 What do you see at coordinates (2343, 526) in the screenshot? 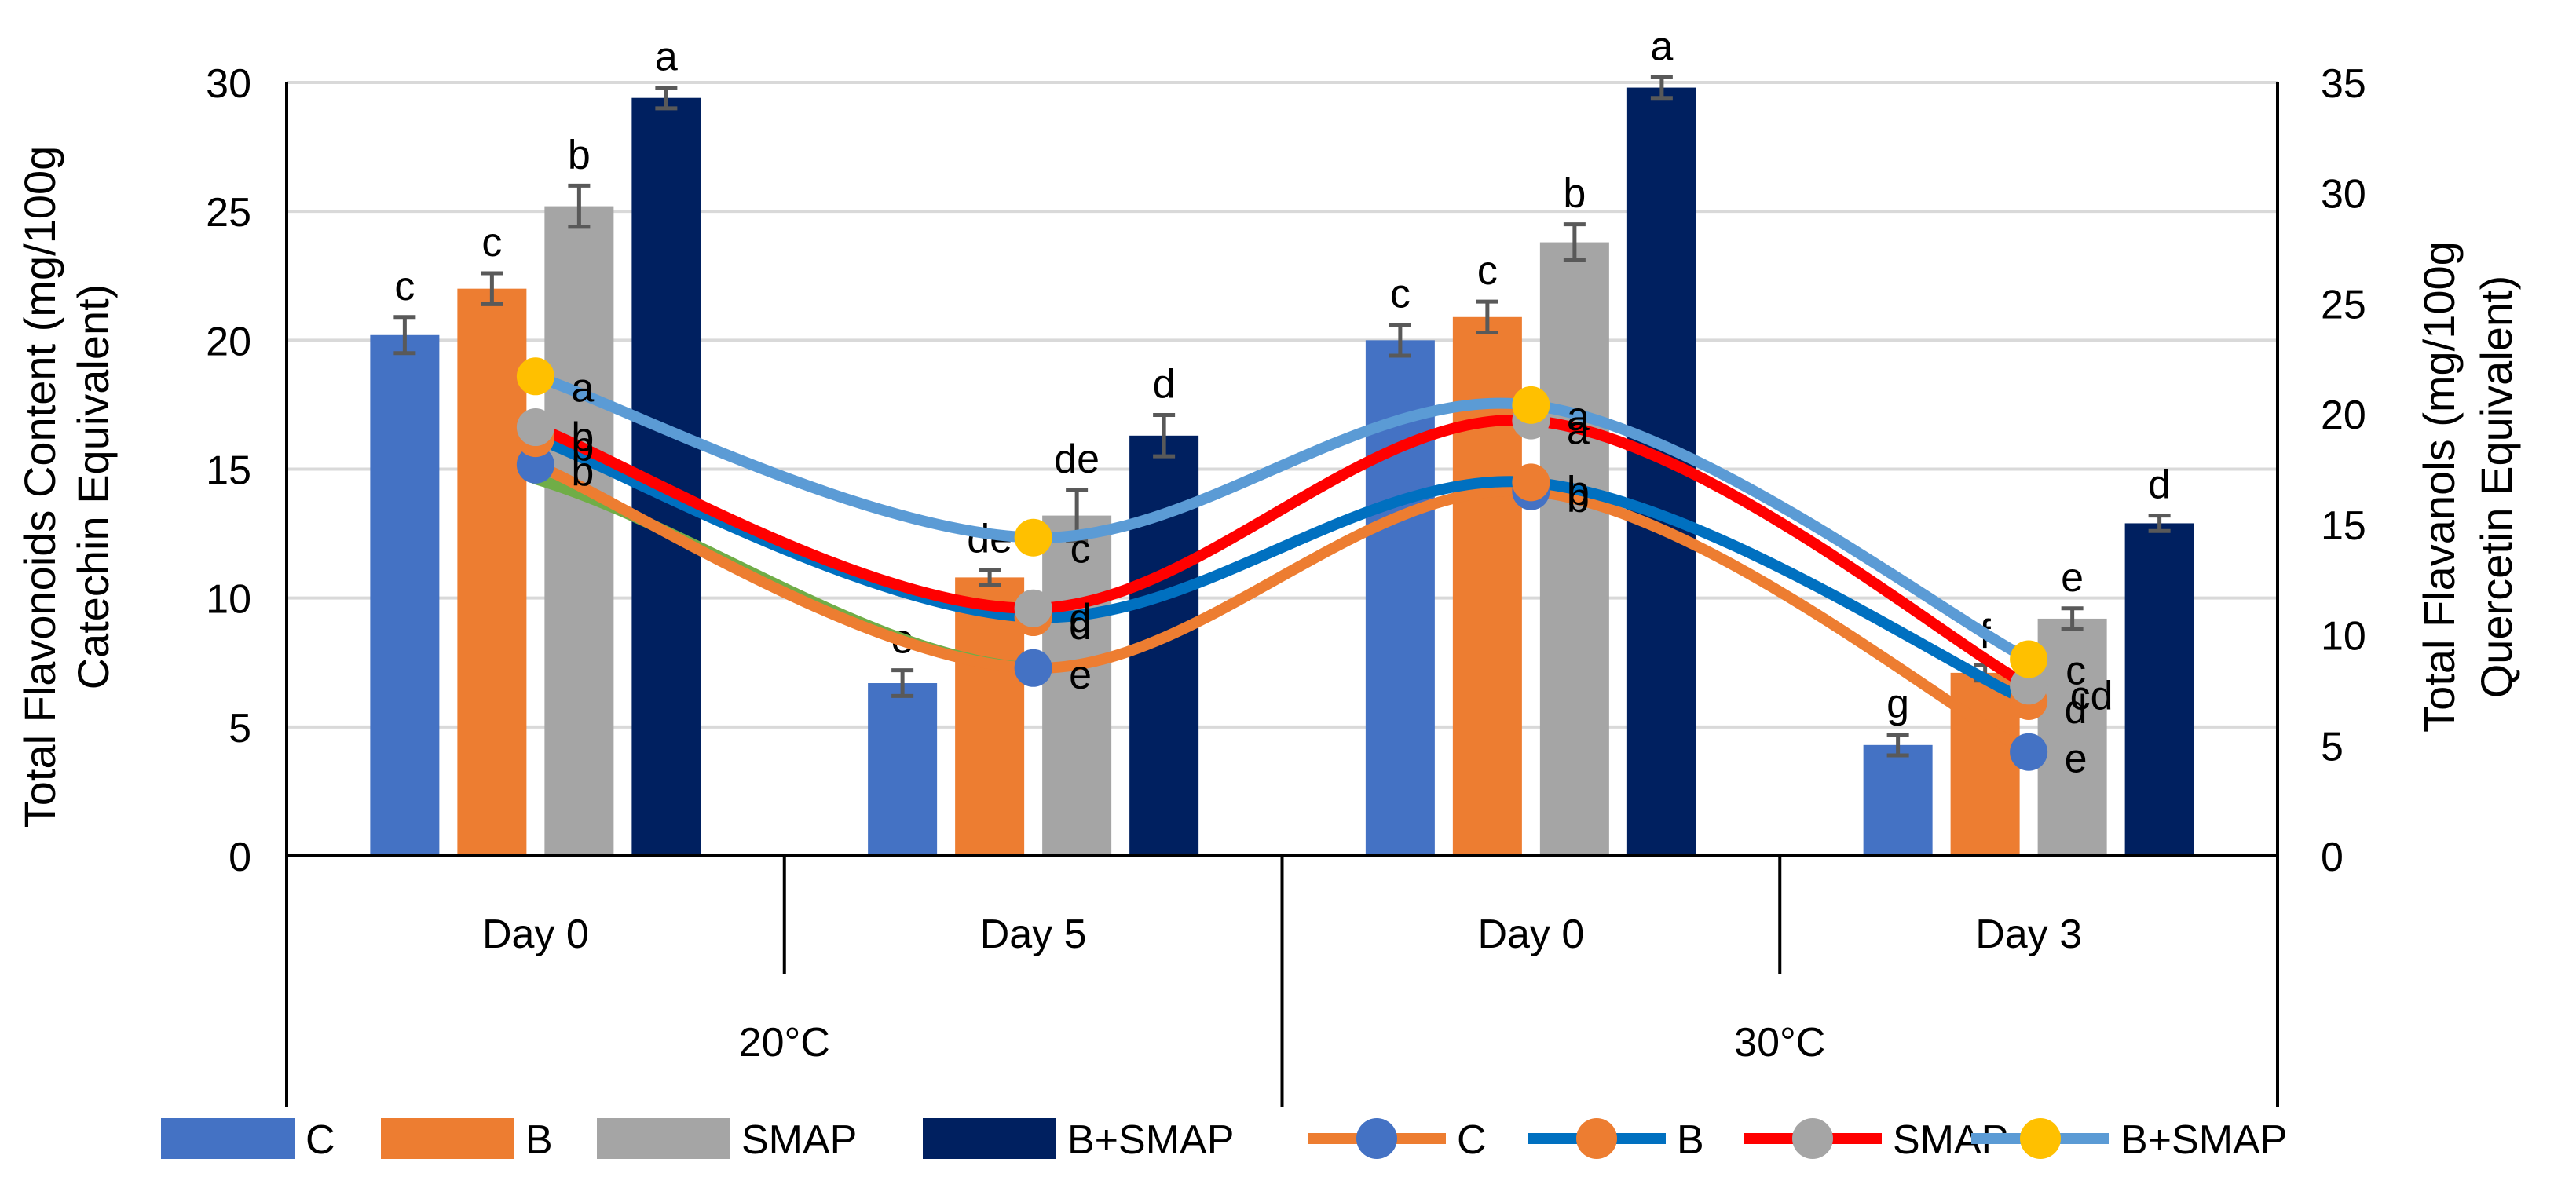
I see `right-tick-label: 15` at bounding box center [2343, 526].